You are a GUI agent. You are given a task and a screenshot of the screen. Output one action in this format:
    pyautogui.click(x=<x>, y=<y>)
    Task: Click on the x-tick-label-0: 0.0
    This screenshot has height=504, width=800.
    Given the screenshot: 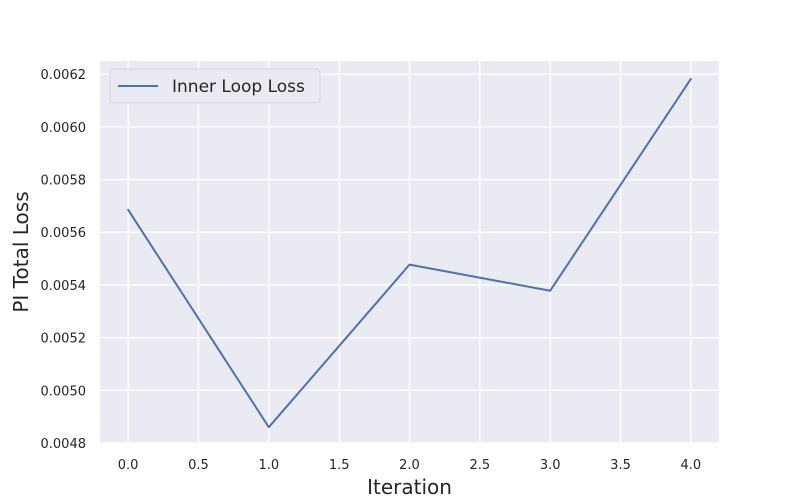 What is the action you would take?
    pyautogui.click(x=128, y=465)
    